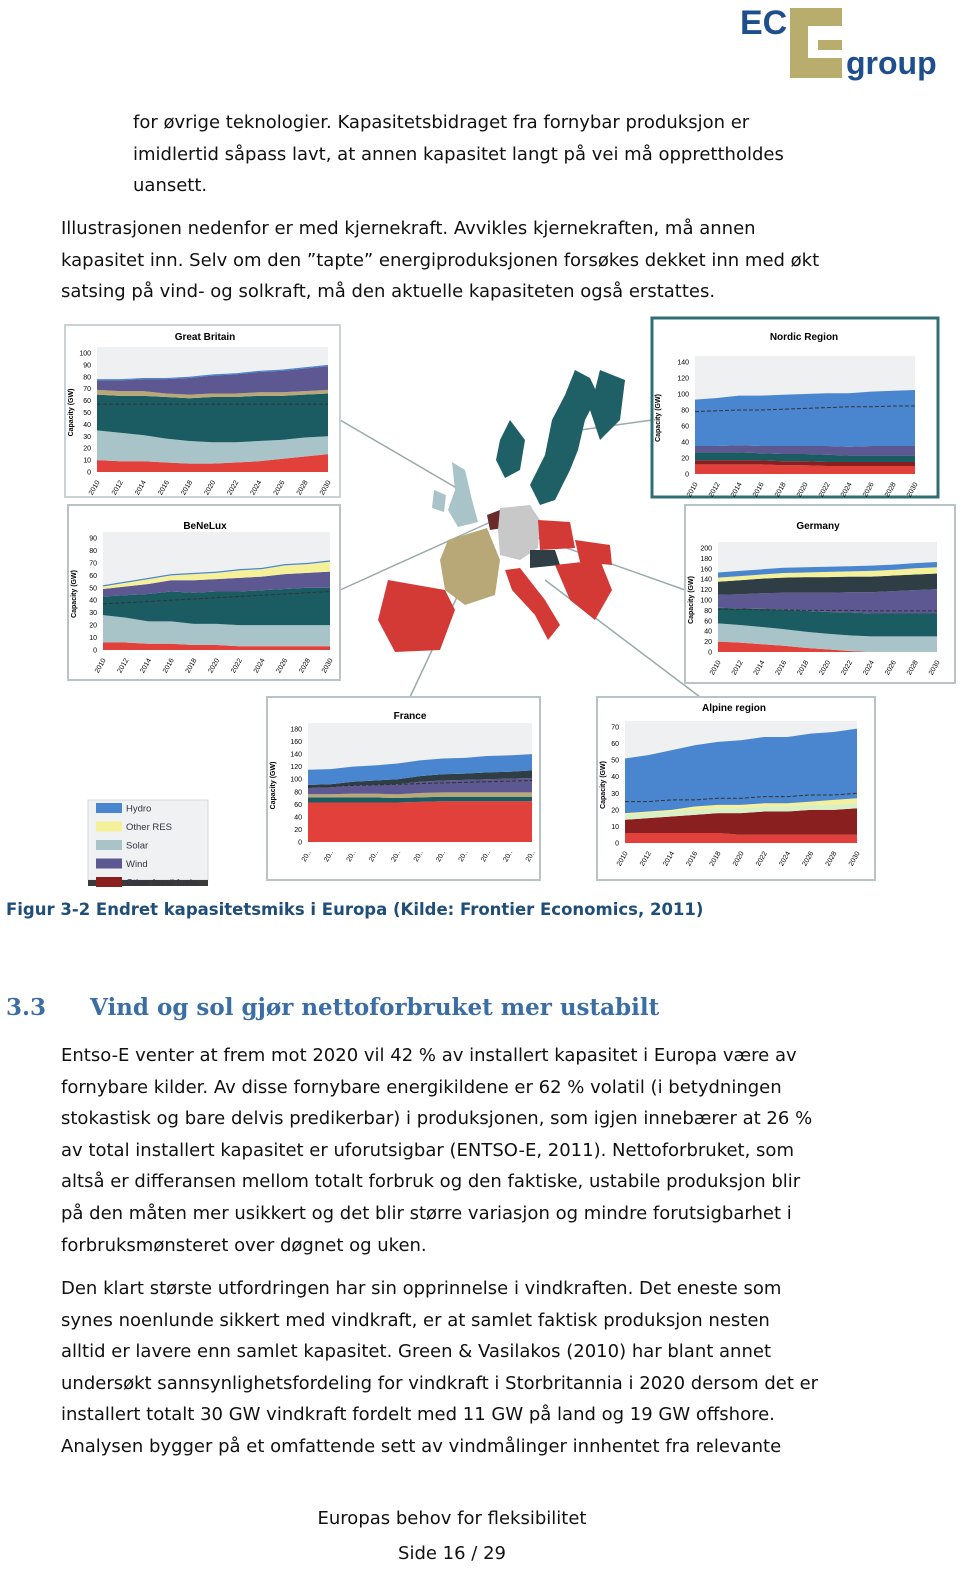  Describe the element at coordinates (583, 590) in the screenshot. I see `map-balkans` at that location.